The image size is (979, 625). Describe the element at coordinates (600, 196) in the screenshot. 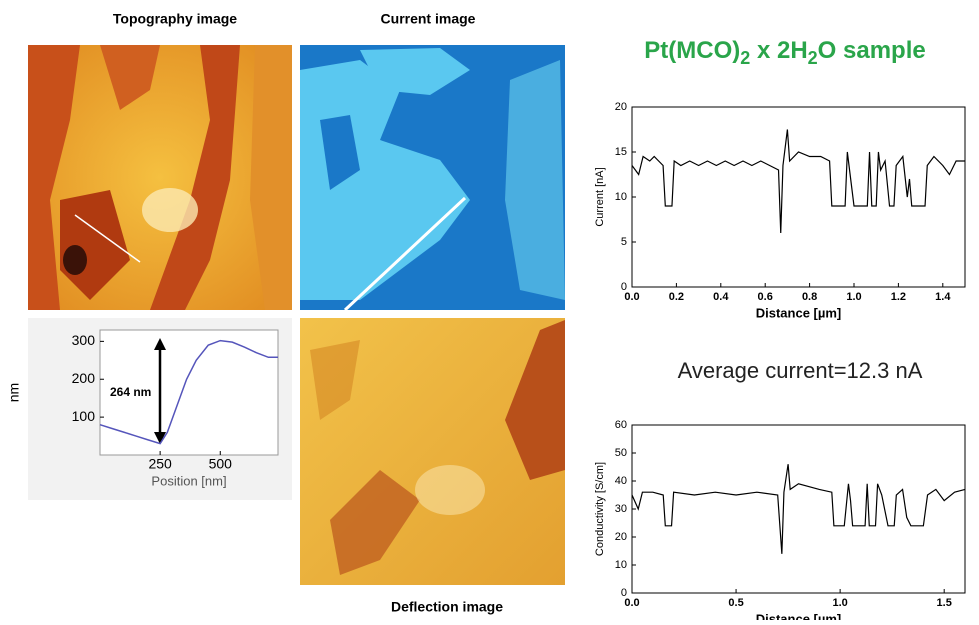

I see `y-axis-label: Current [nA]` at that location.